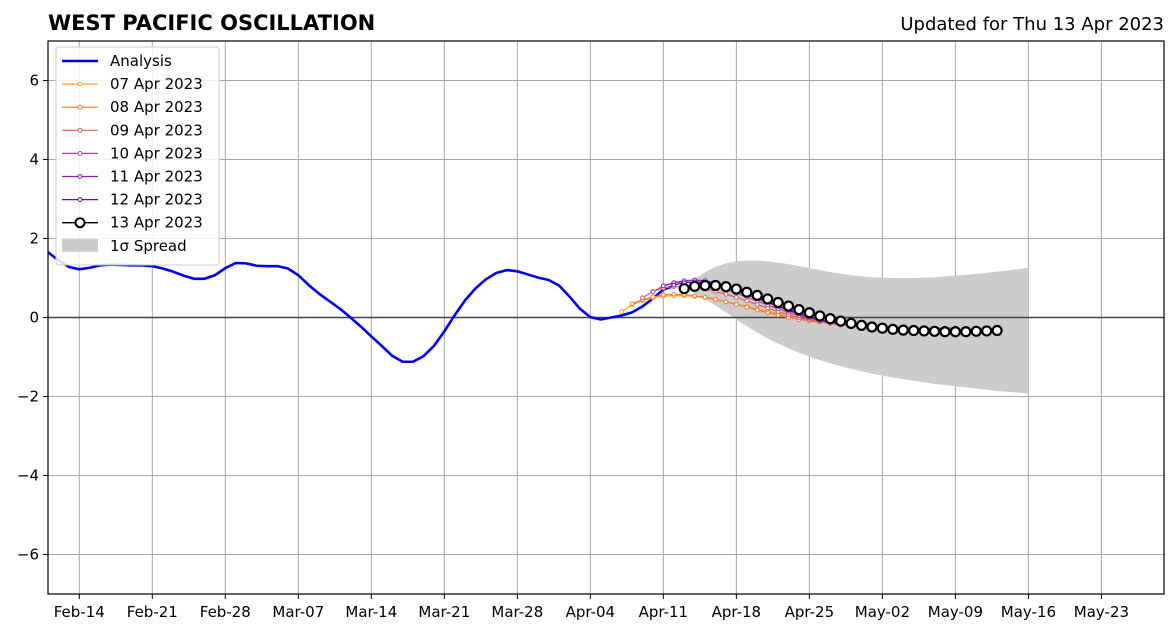  I want to click on y-tick-label: −2, so click(28, 397).